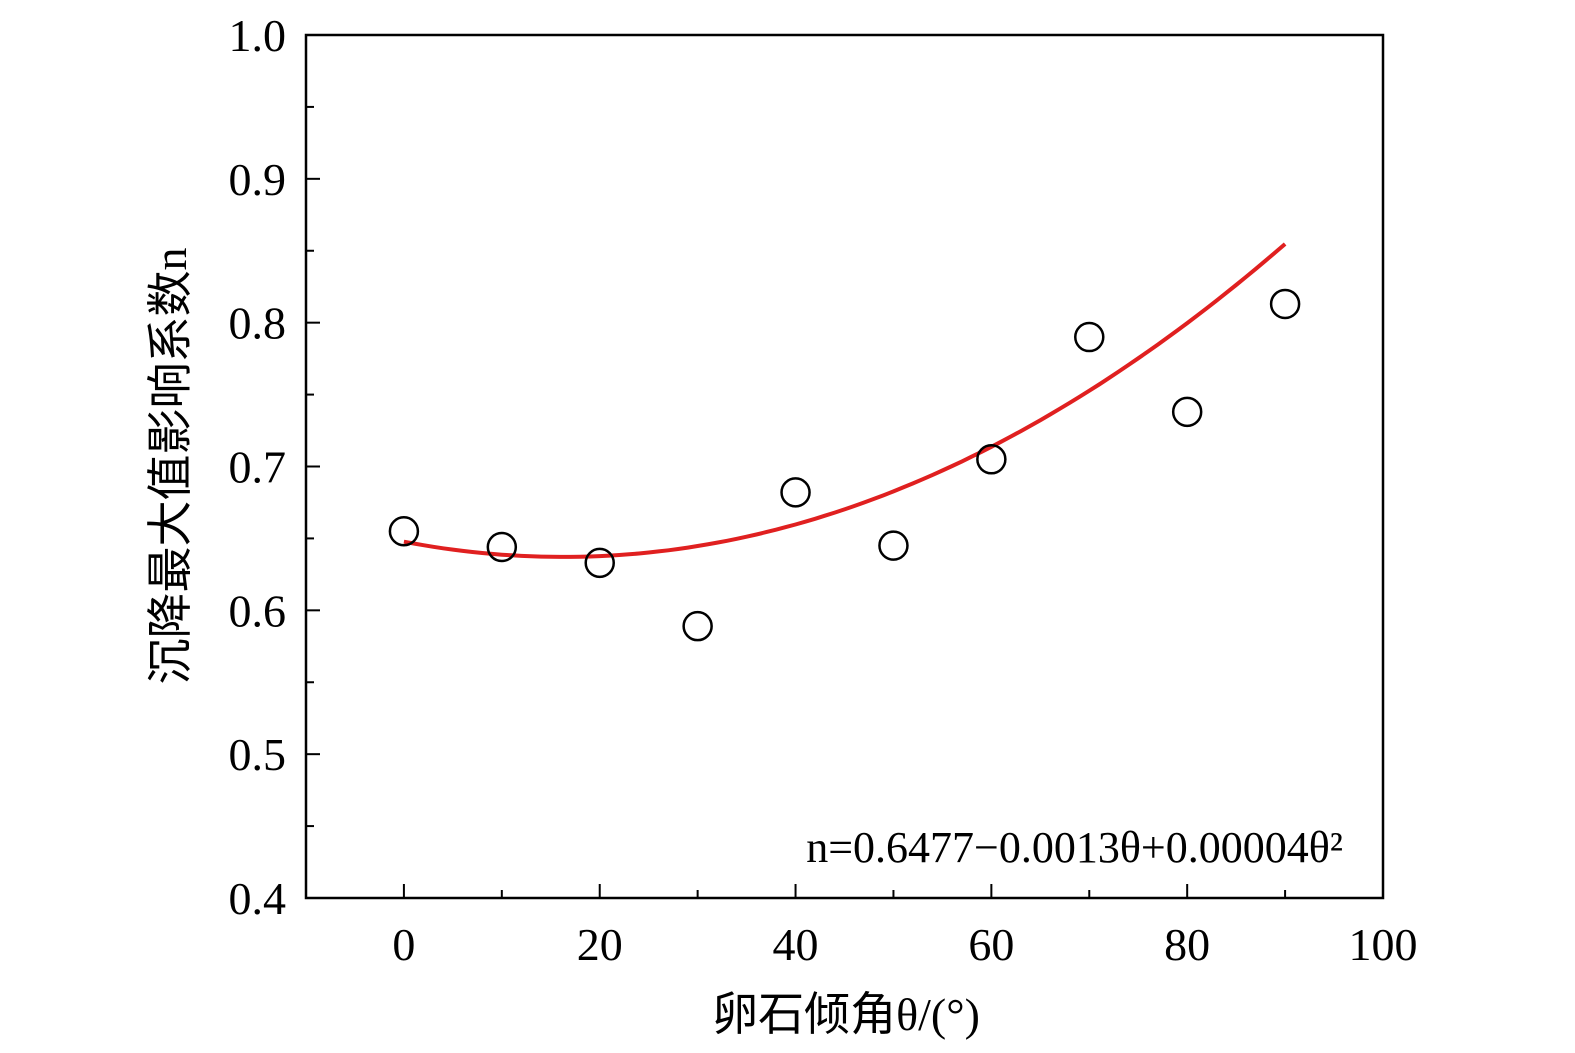 This screenshot has width=1575, height=1053. What do you see at coordinates (258, 179) in the screenshot?
I see `y-tick-label: 0.9` at bounding box center [258, 179].